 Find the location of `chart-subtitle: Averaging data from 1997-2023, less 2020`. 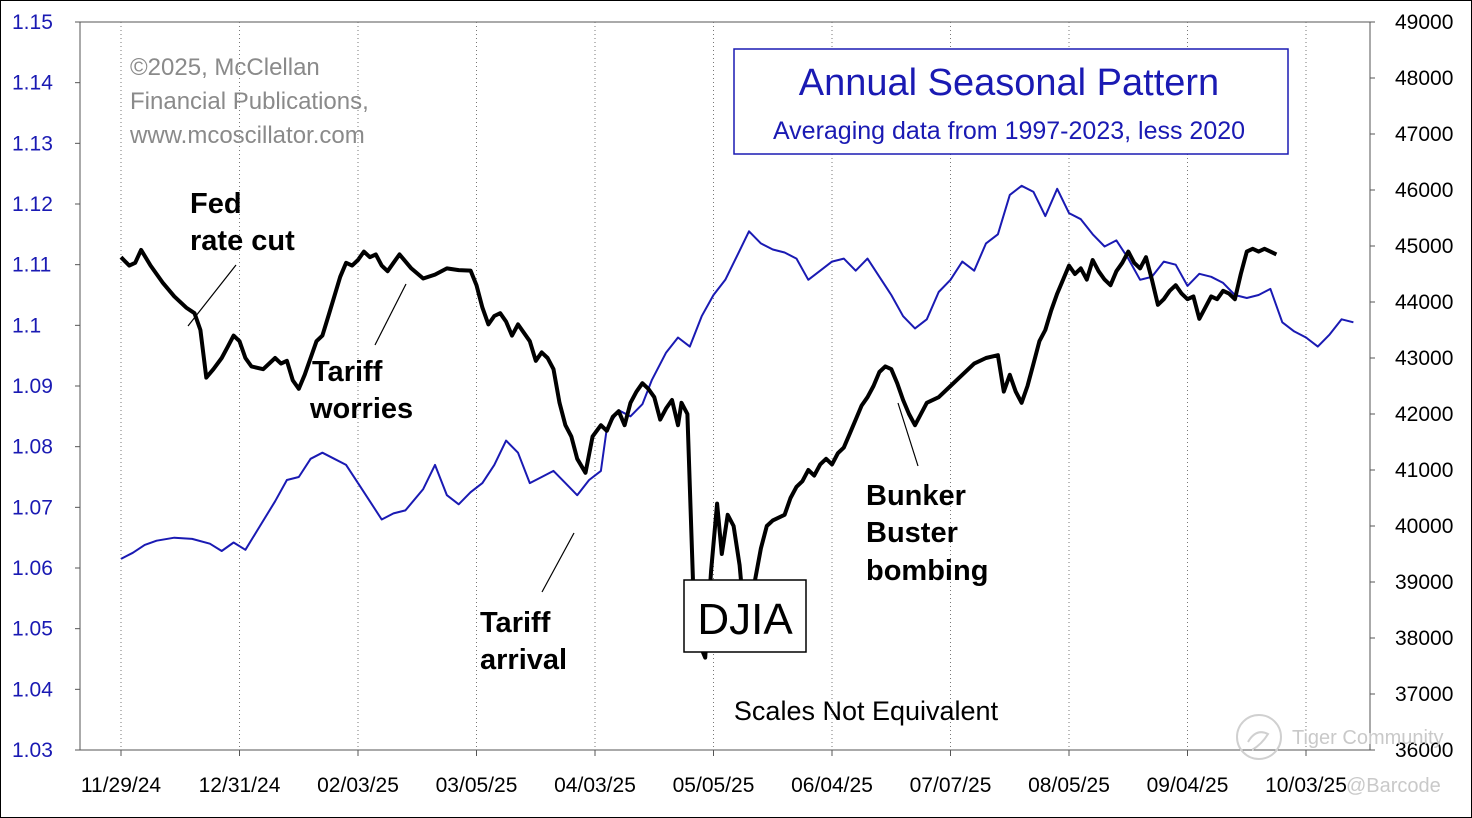

chart-subtitle: Averaging data from 1997-2023, less 2020 is located at coordinates (1009, 131).